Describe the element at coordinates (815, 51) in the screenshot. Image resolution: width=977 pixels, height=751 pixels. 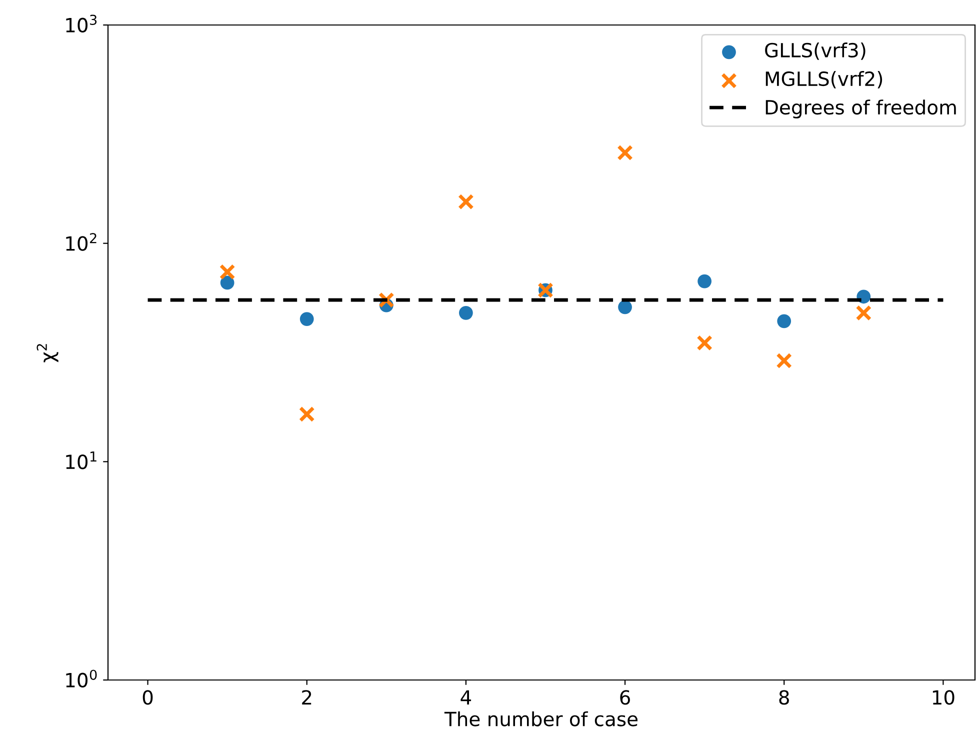
I see `legend-label: GLLS(vrf3)` at that location.